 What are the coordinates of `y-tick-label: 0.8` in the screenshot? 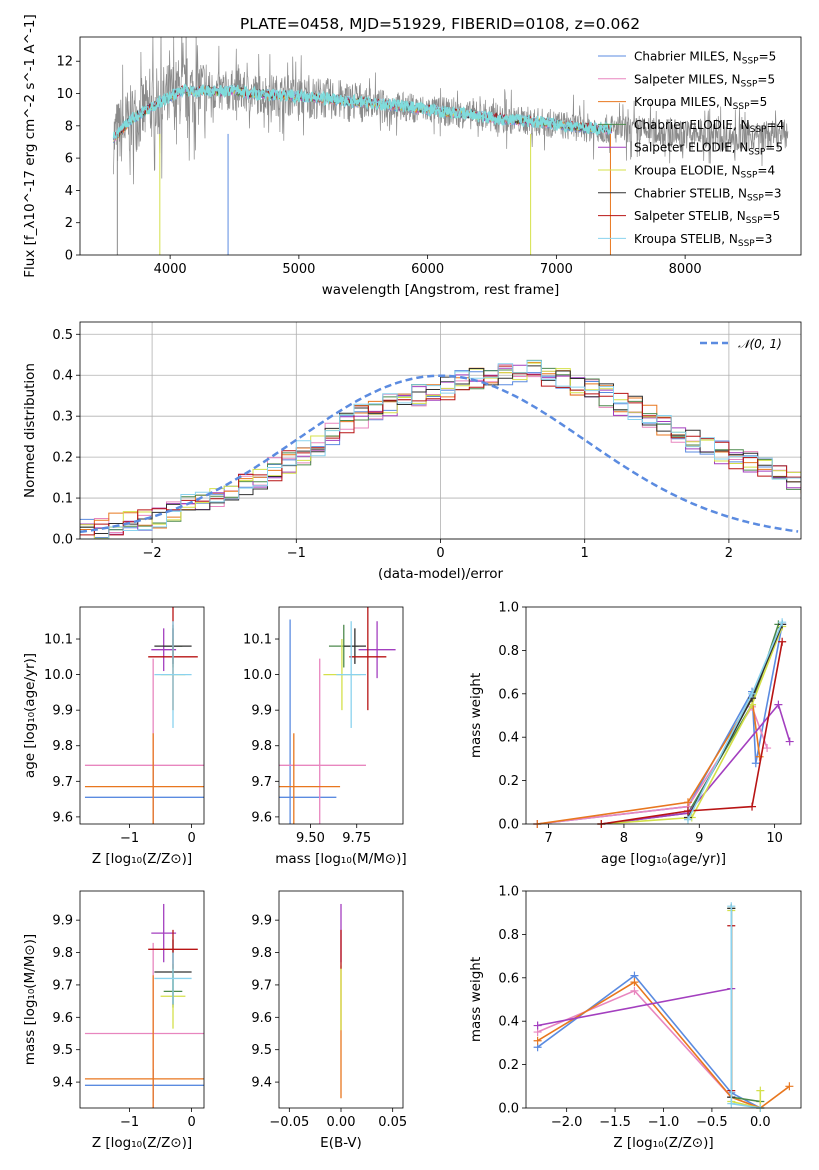 It's located at (508, 935).